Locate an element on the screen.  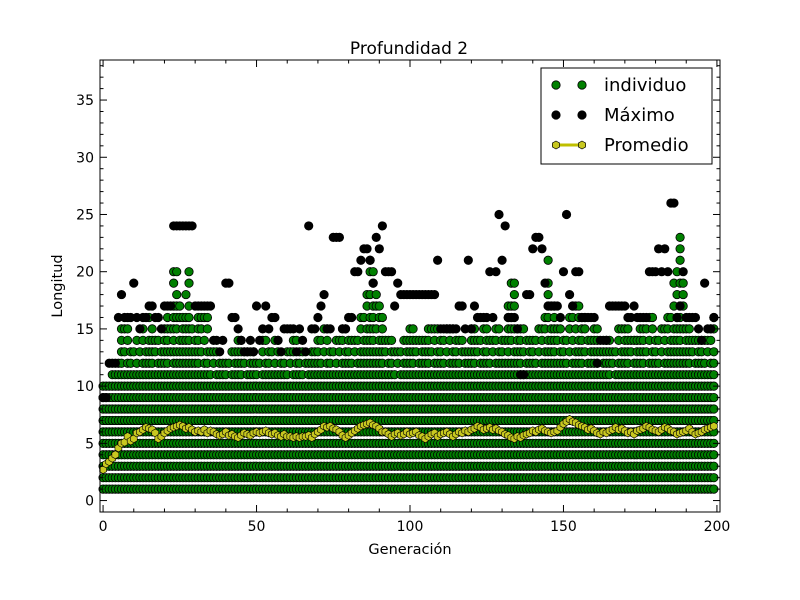
legend-promedio-label: Promedio is located at coordinates (646, 145).